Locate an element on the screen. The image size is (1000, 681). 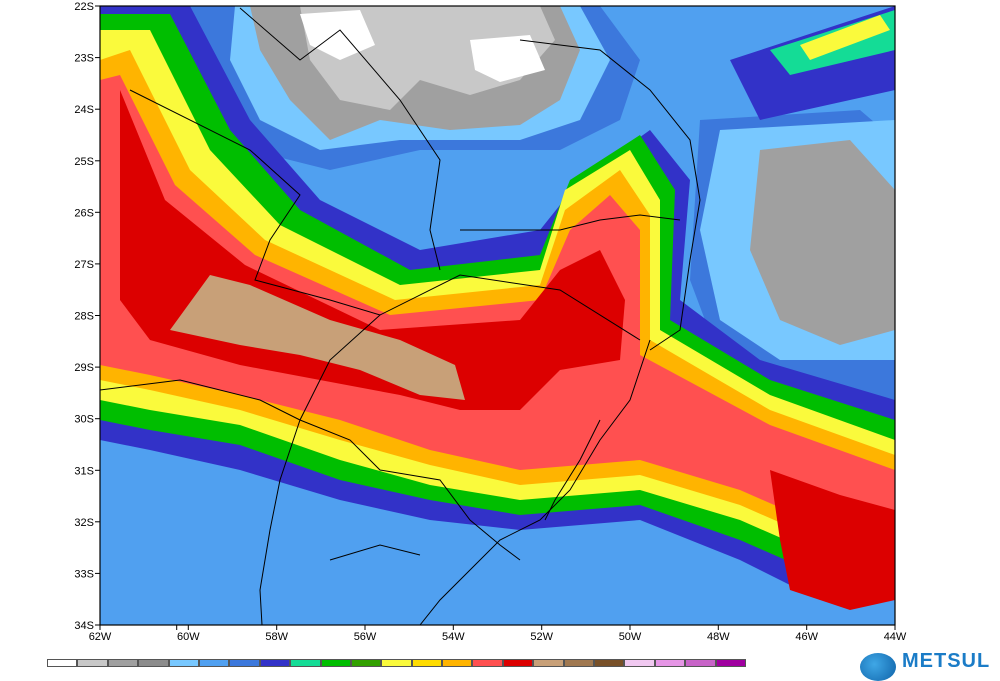
border-arg-internal is located at coordinates (200, 400).